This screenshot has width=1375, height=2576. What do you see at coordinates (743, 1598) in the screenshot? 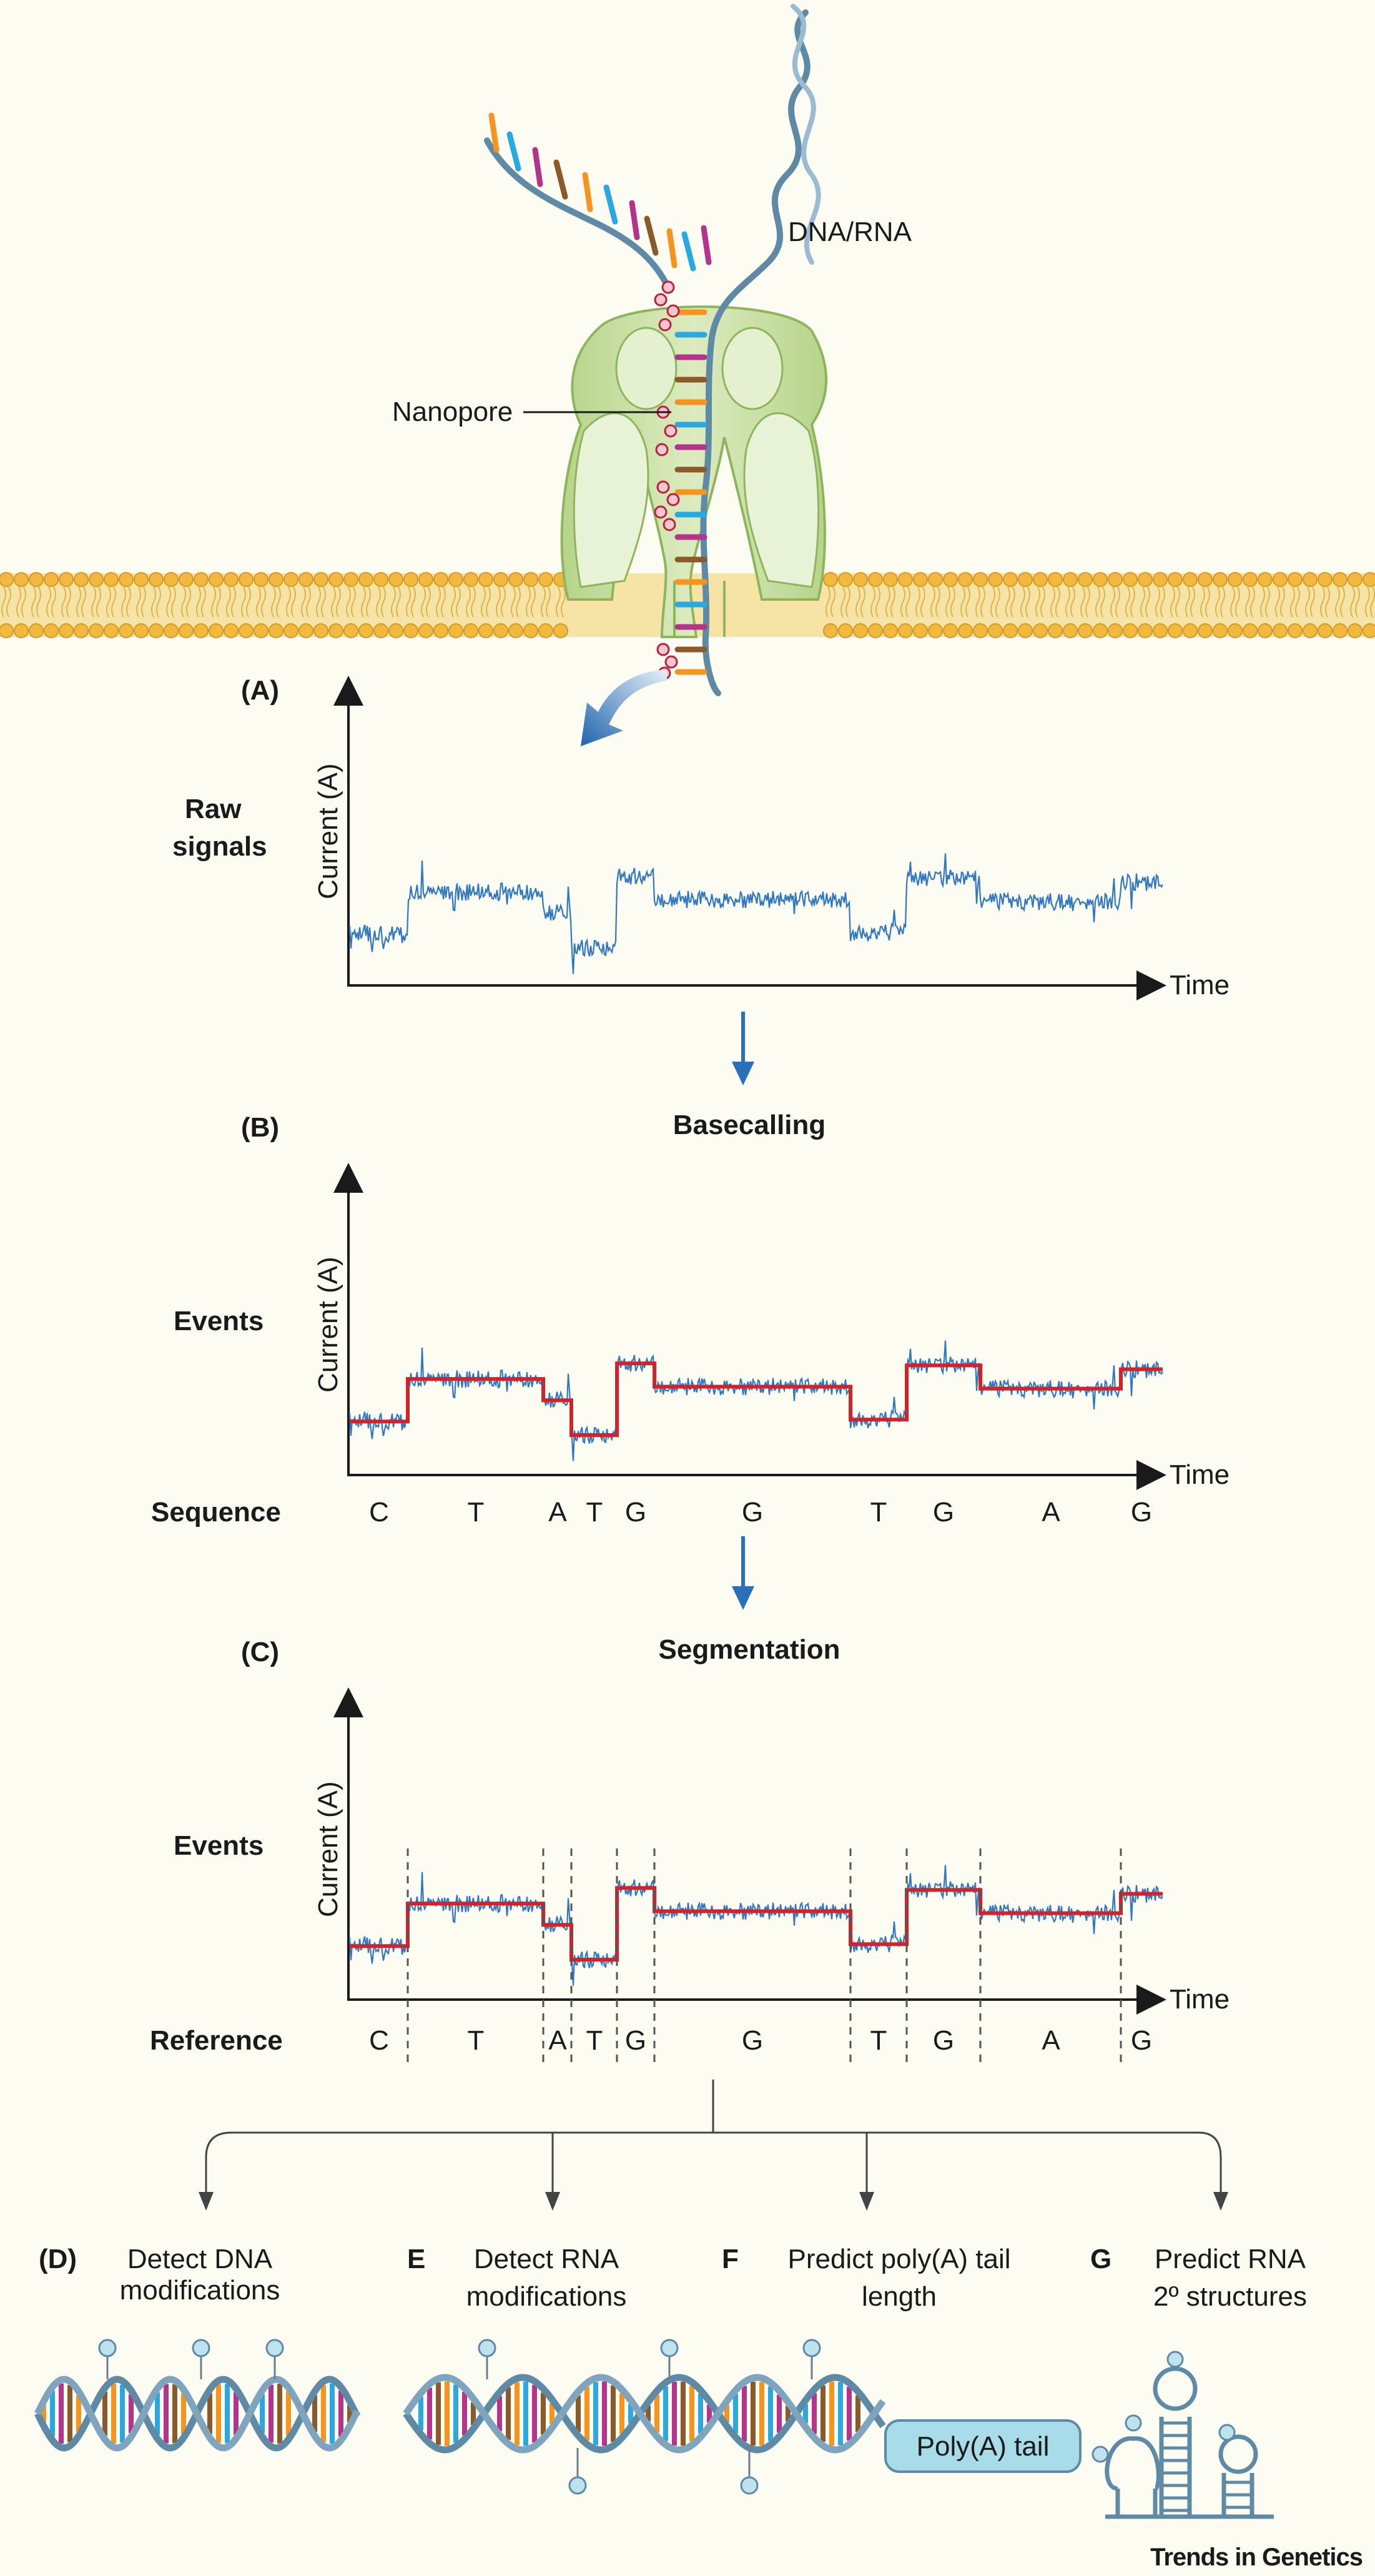
I see `down-arrow-b-c-head` at bounding box center [743, 1598].